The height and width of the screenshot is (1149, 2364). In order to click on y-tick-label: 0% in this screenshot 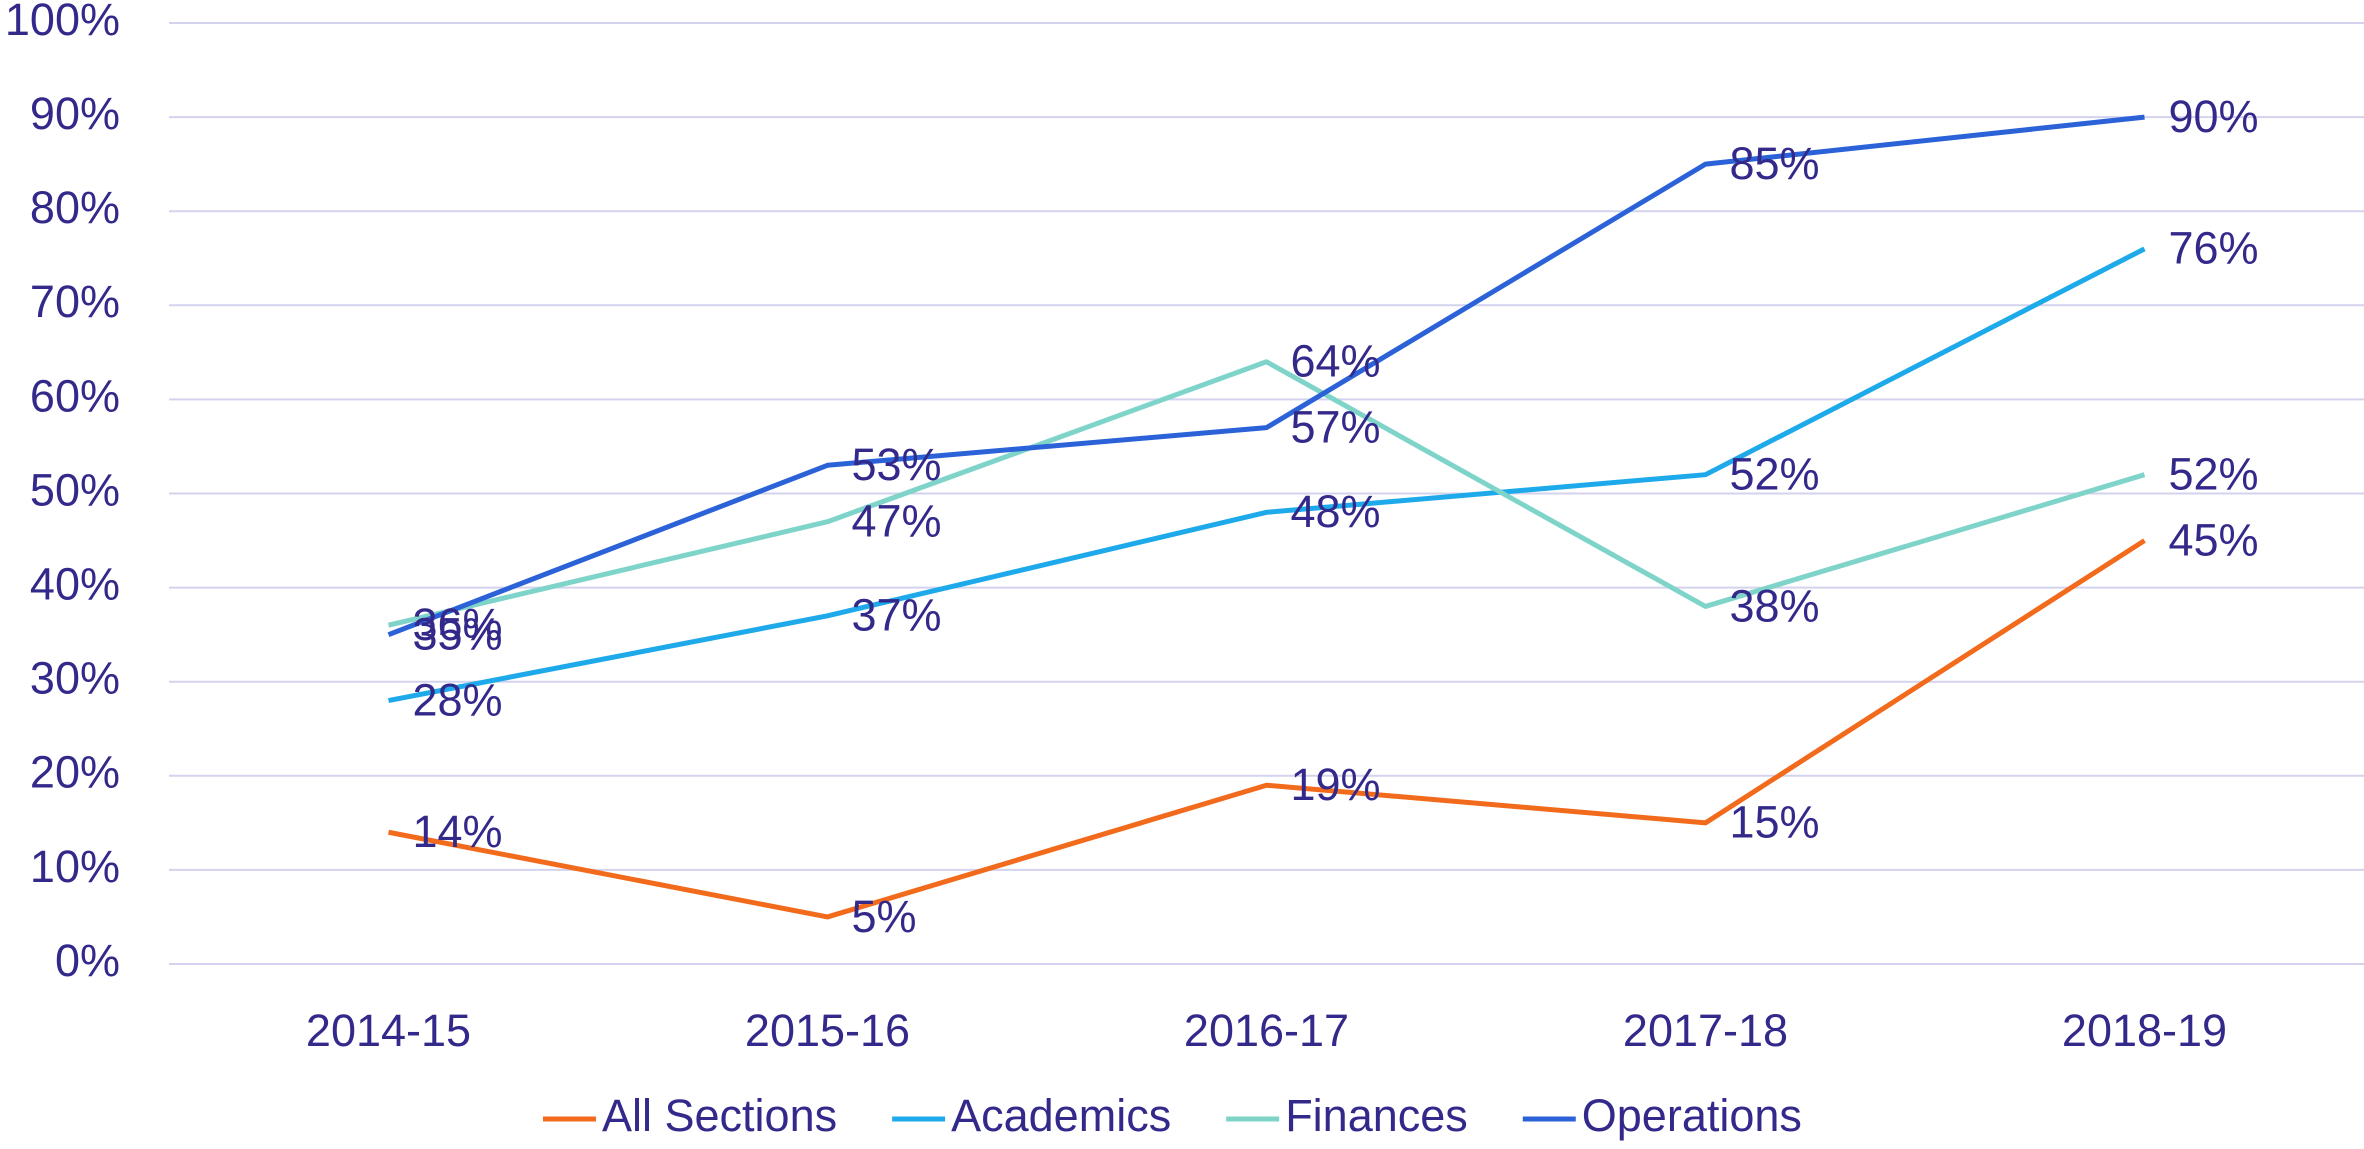, I will do `click(87, 960)`.